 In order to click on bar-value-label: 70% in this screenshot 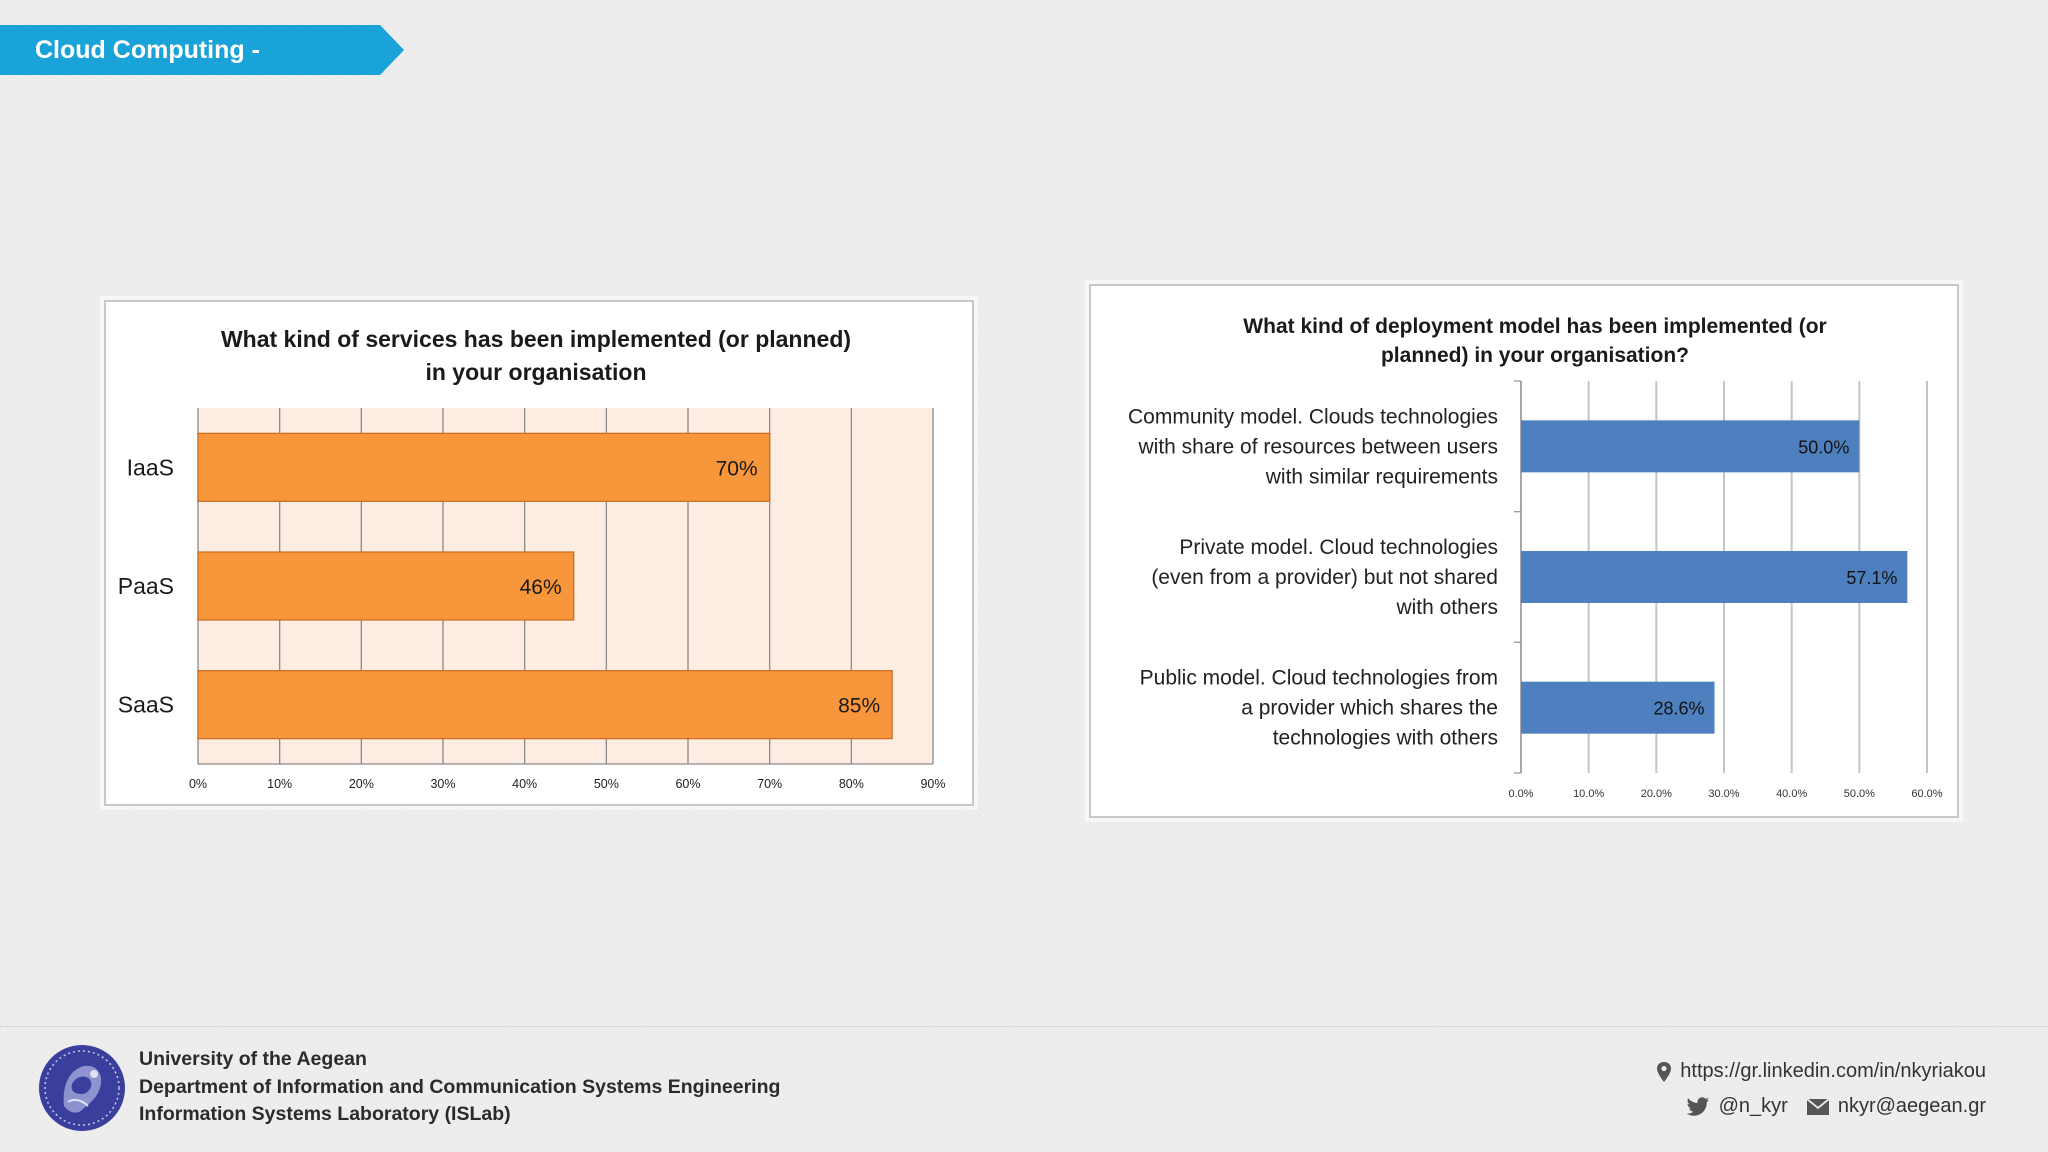, I will do `click(737, 468)`.